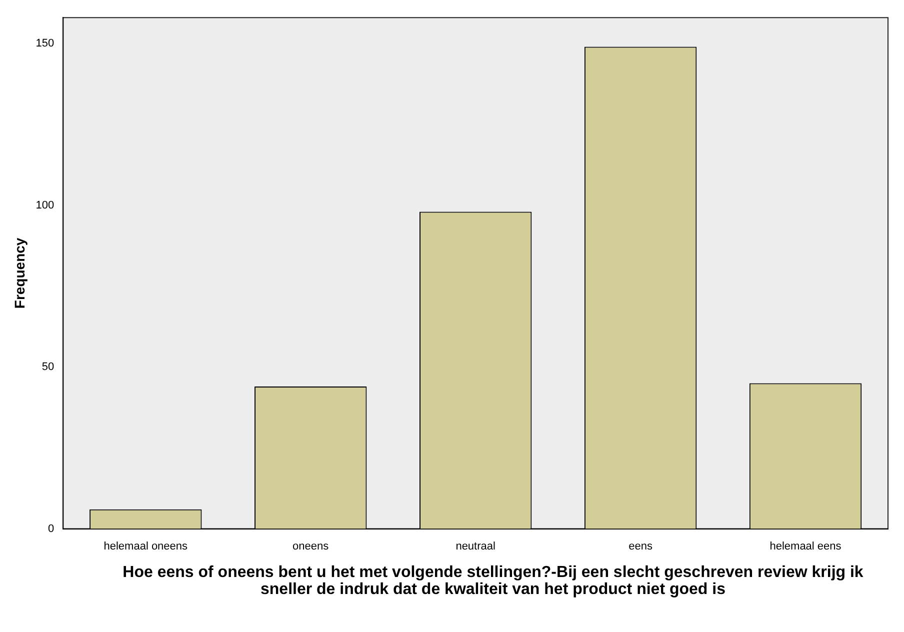 This screenshot has height=632, width=904. I want to click on x-tick-label: oneens, so click(311, 546).